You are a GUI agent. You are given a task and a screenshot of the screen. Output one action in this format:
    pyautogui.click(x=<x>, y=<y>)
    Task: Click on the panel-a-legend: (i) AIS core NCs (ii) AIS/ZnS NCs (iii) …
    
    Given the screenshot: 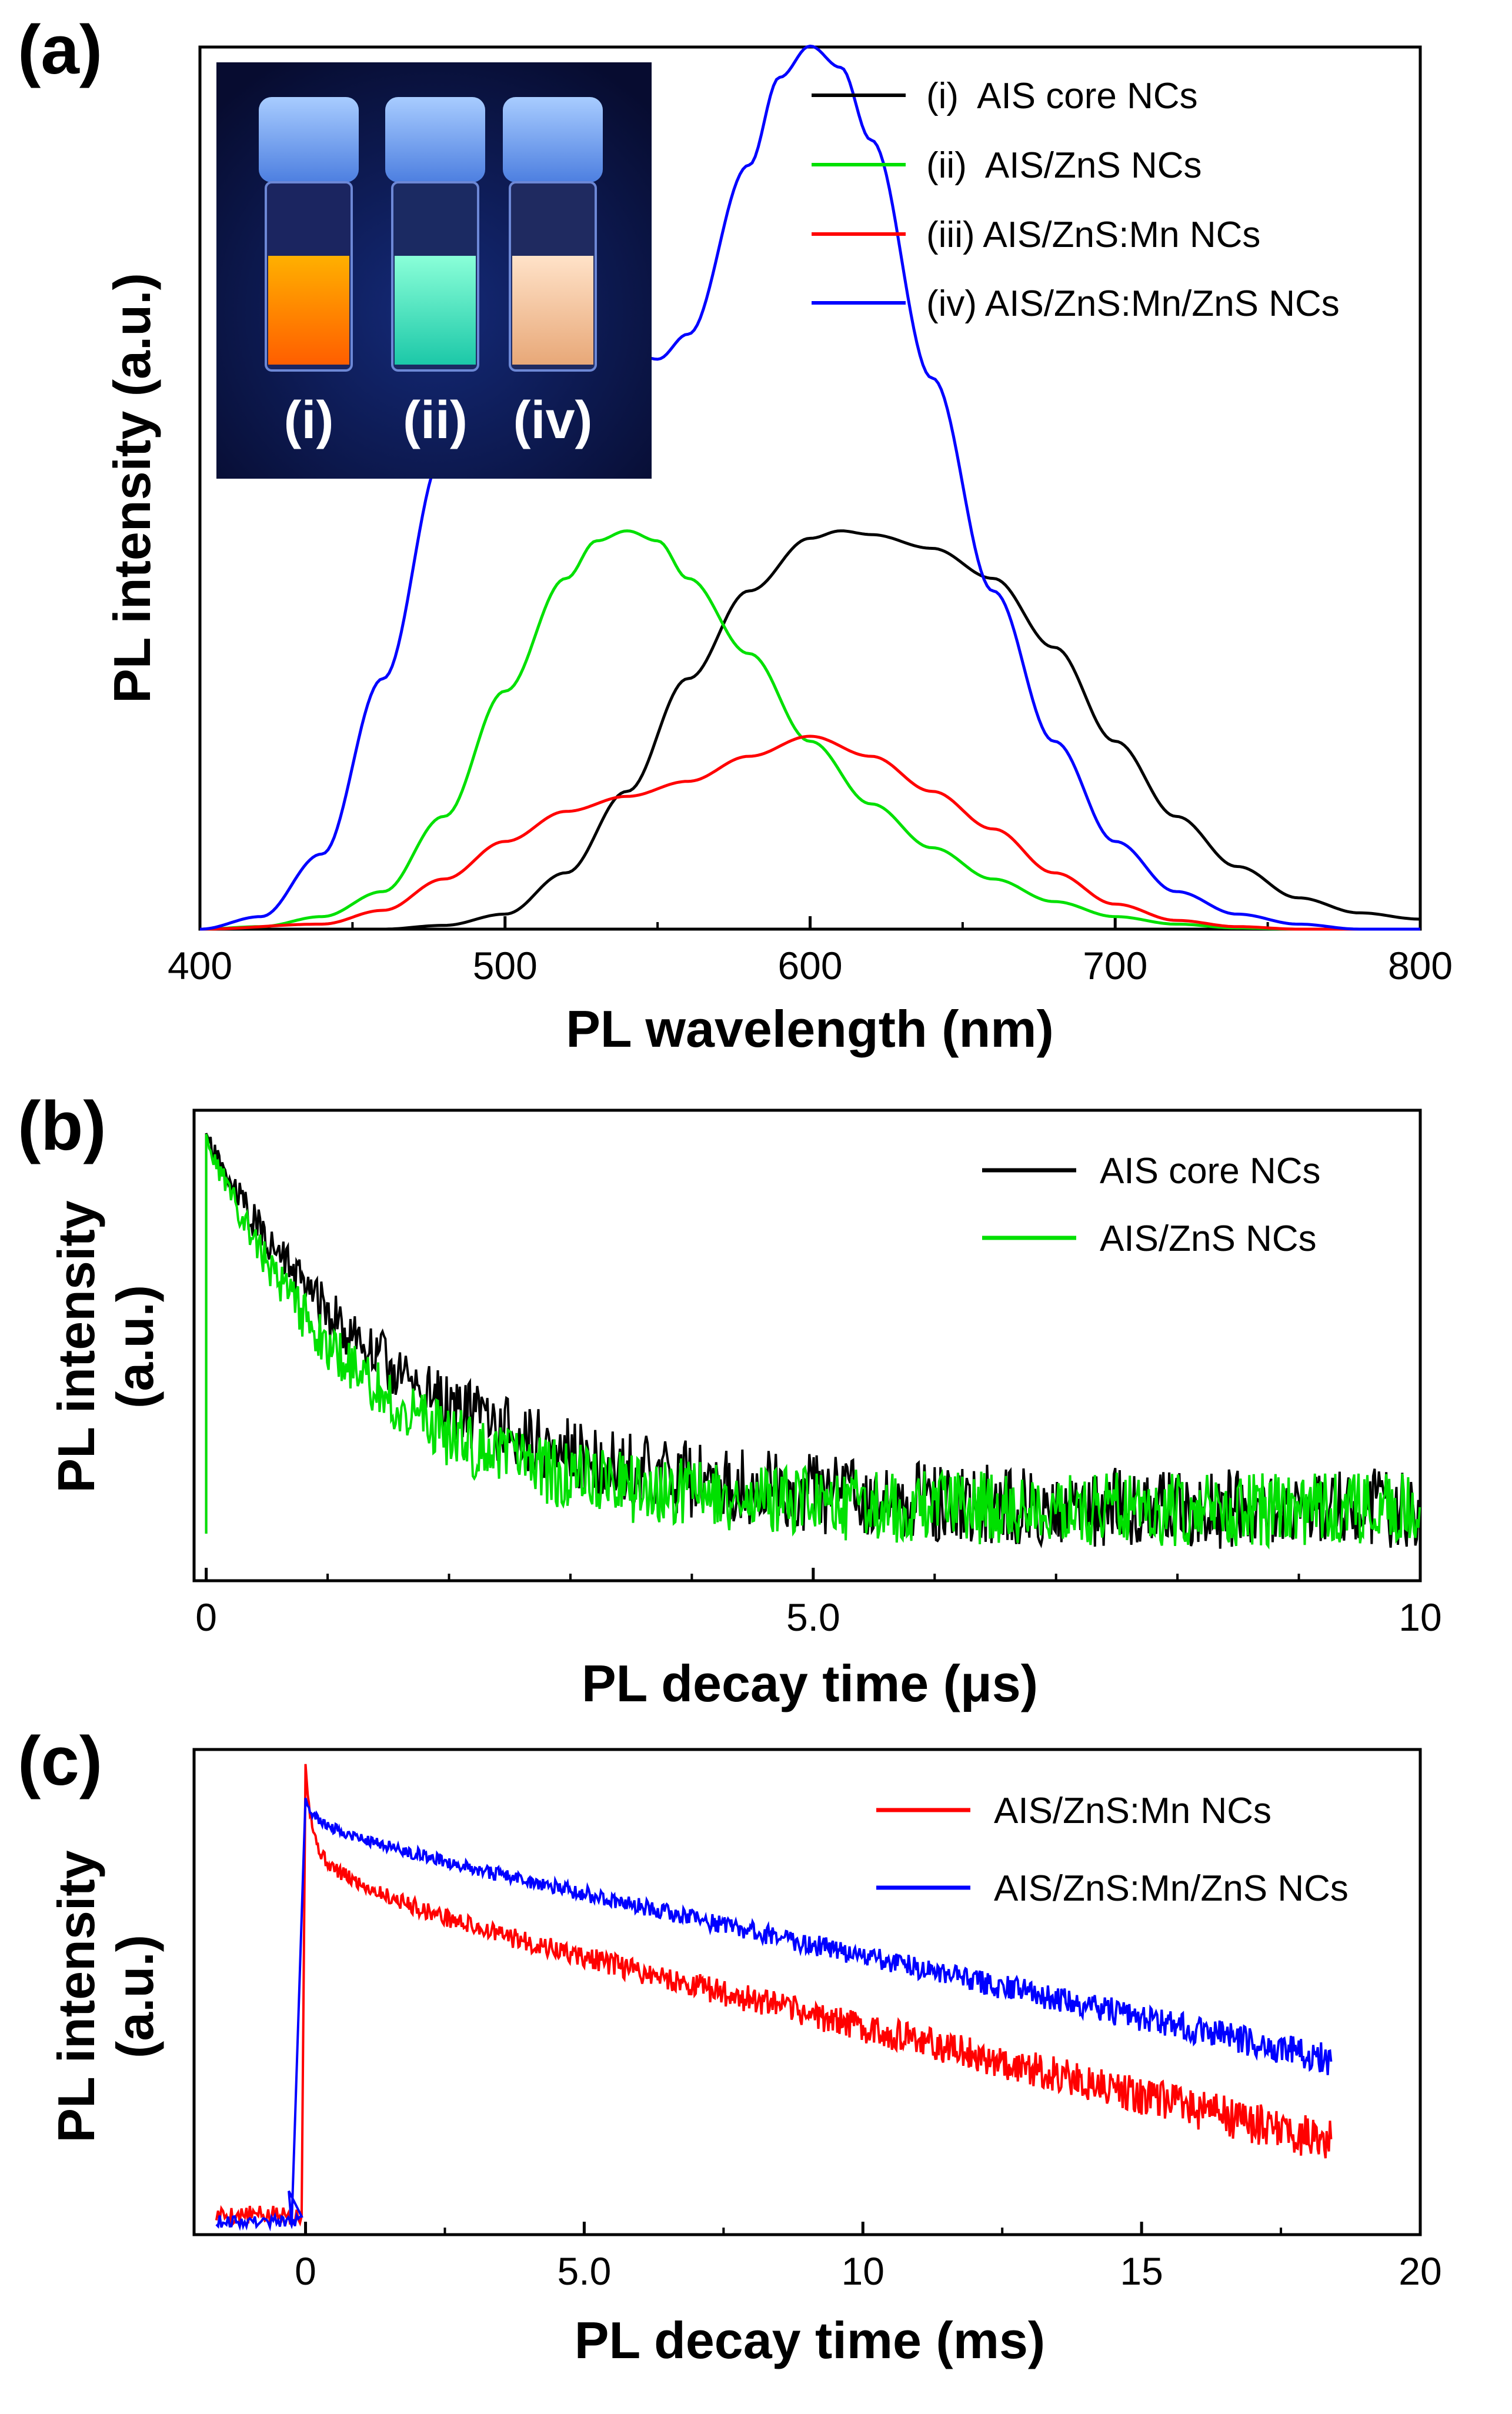 What is the action you would take?
    pyautogui.click(x=1076, y=200)
    